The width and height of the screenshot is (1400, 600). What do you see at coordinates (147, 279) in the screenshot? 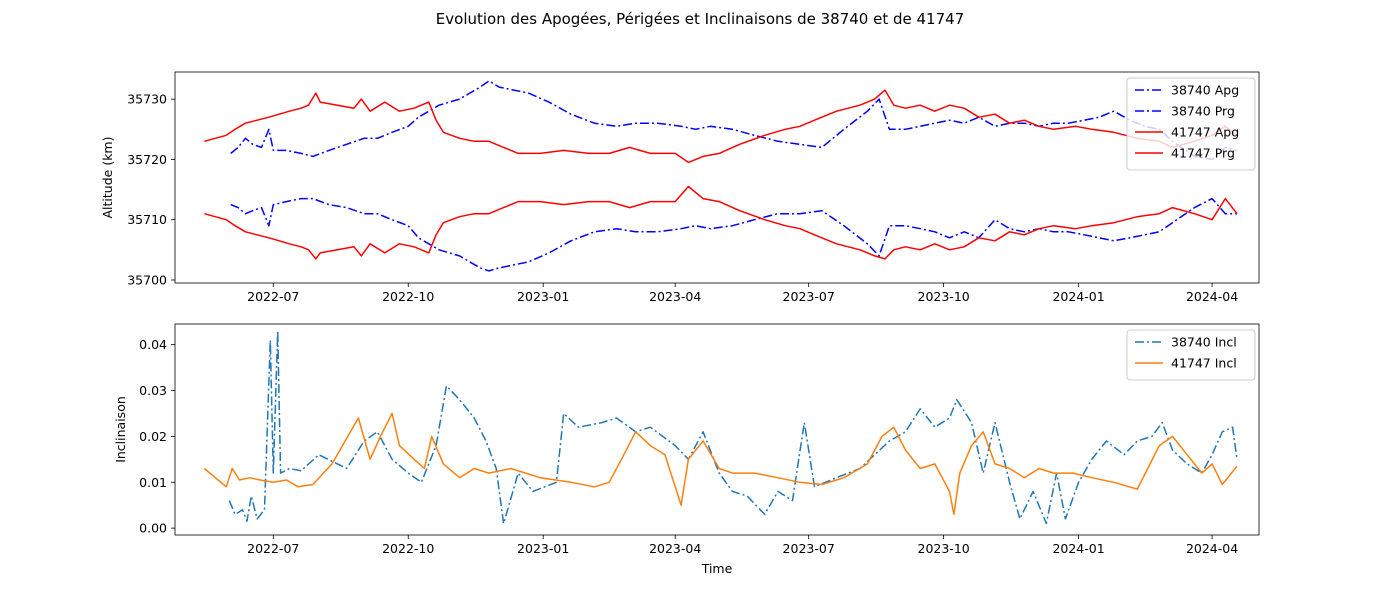
I see `y-tick-label: 35700` at bounding box center [147, 279].